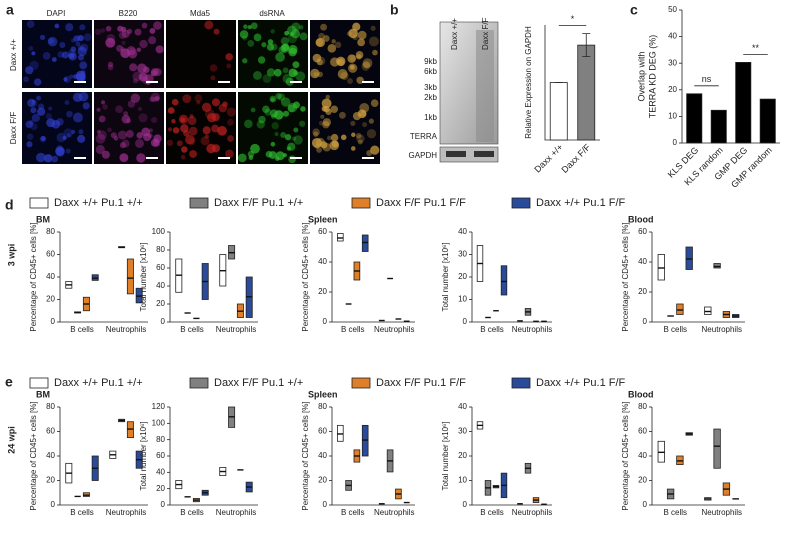 The height and width of the screenshot is (549, 787). Describe the element at coordinates (454, 34) in the screenshot. I see `lane-label: Daxx +/+` at that location.